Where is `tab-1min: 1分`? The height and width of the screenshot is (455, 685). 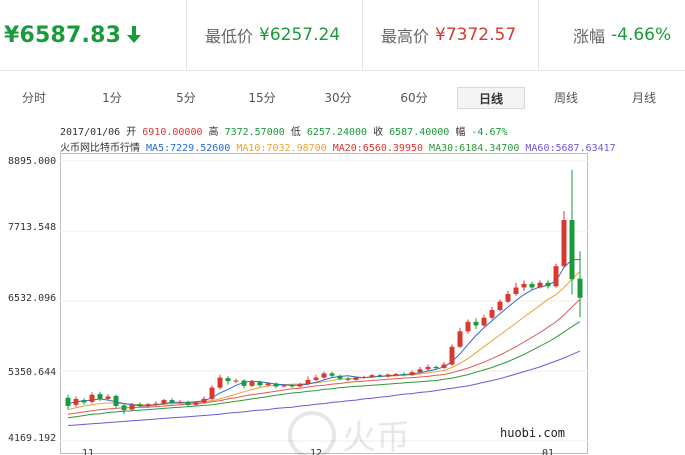 tab-1min: 1分 is located at coordinates (112, 98).